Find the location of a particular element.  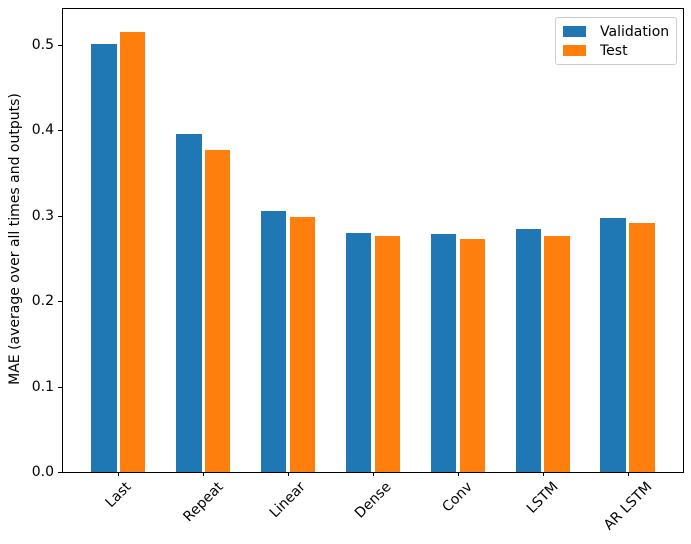

bar-validation-last is located at coordinates (104, 258).